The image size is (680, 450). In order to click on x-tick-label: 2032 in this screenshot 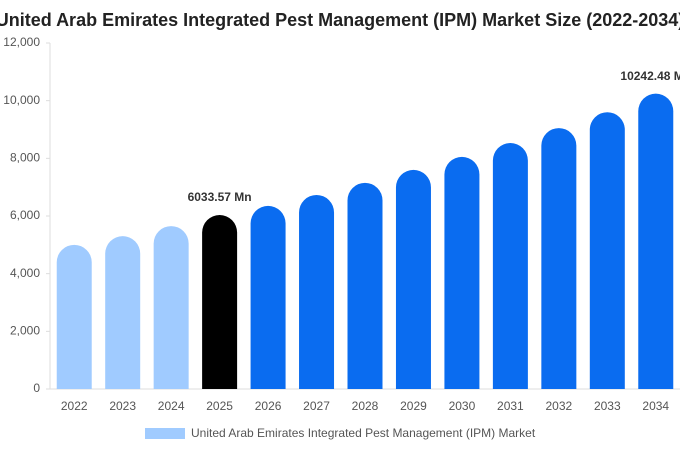, I will do `click(558, 406)`.